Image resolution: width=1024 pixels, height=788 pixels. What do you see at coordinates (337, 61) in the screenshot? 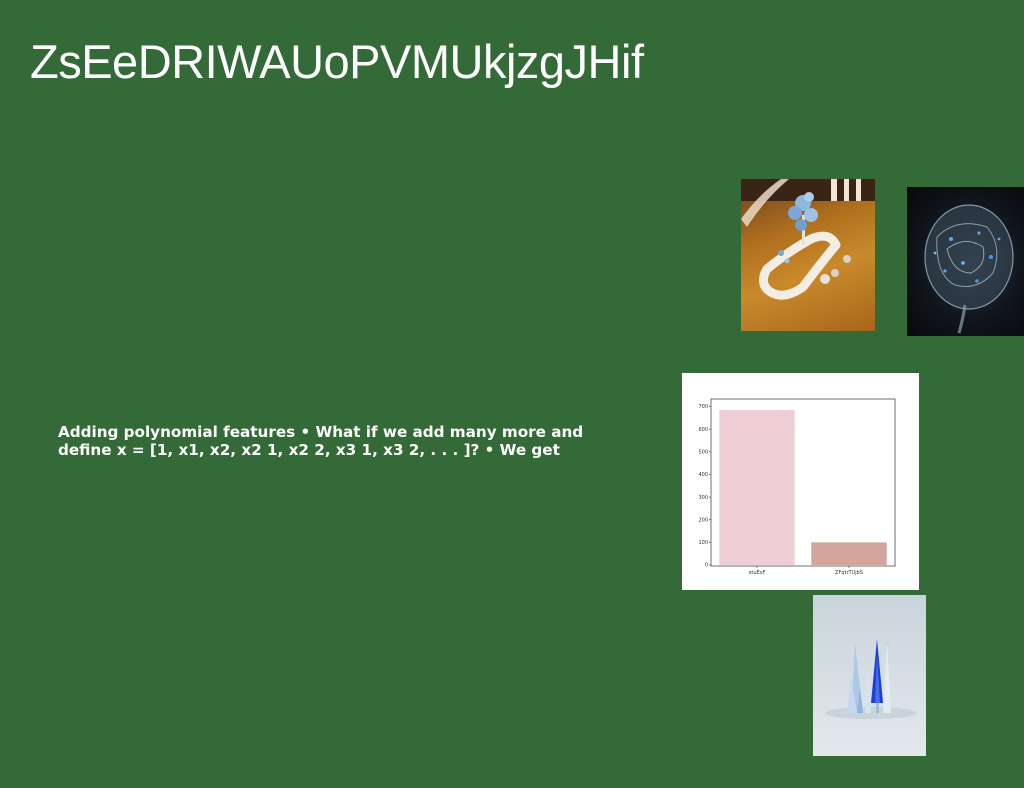
I see `slide-title: ZsEeDRIWAUoPVMUkjzgJHif` at bounding box center [337, 61].